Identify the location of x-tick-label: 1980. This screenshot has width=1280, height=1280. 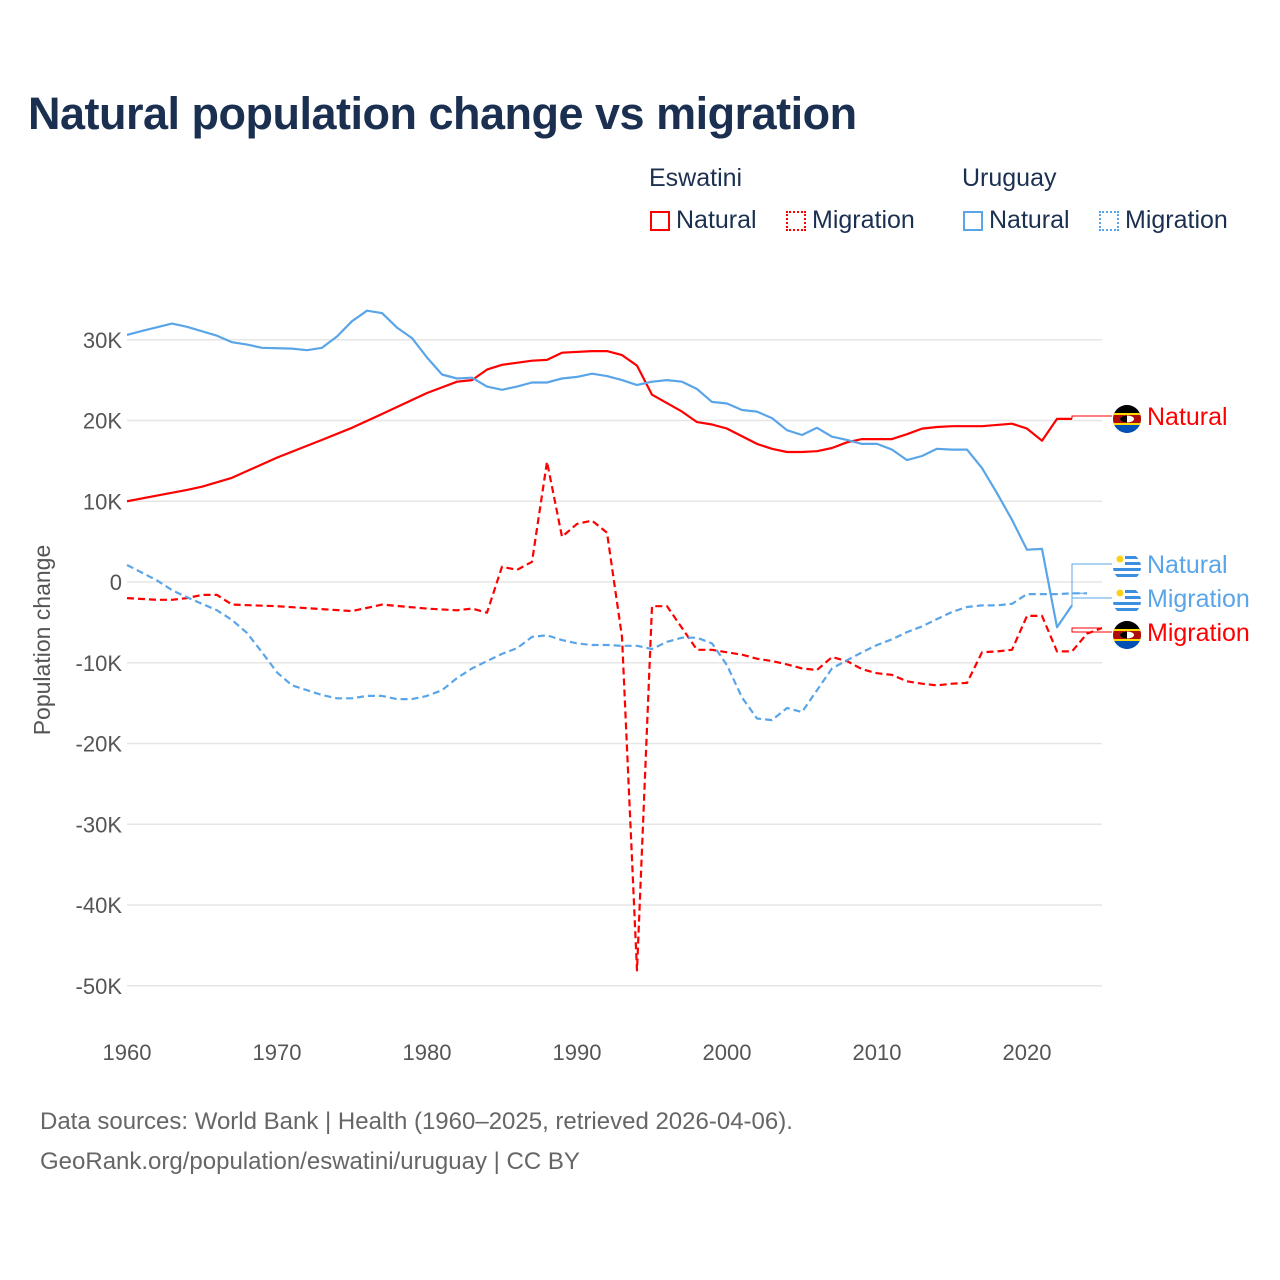
(427, 1052).